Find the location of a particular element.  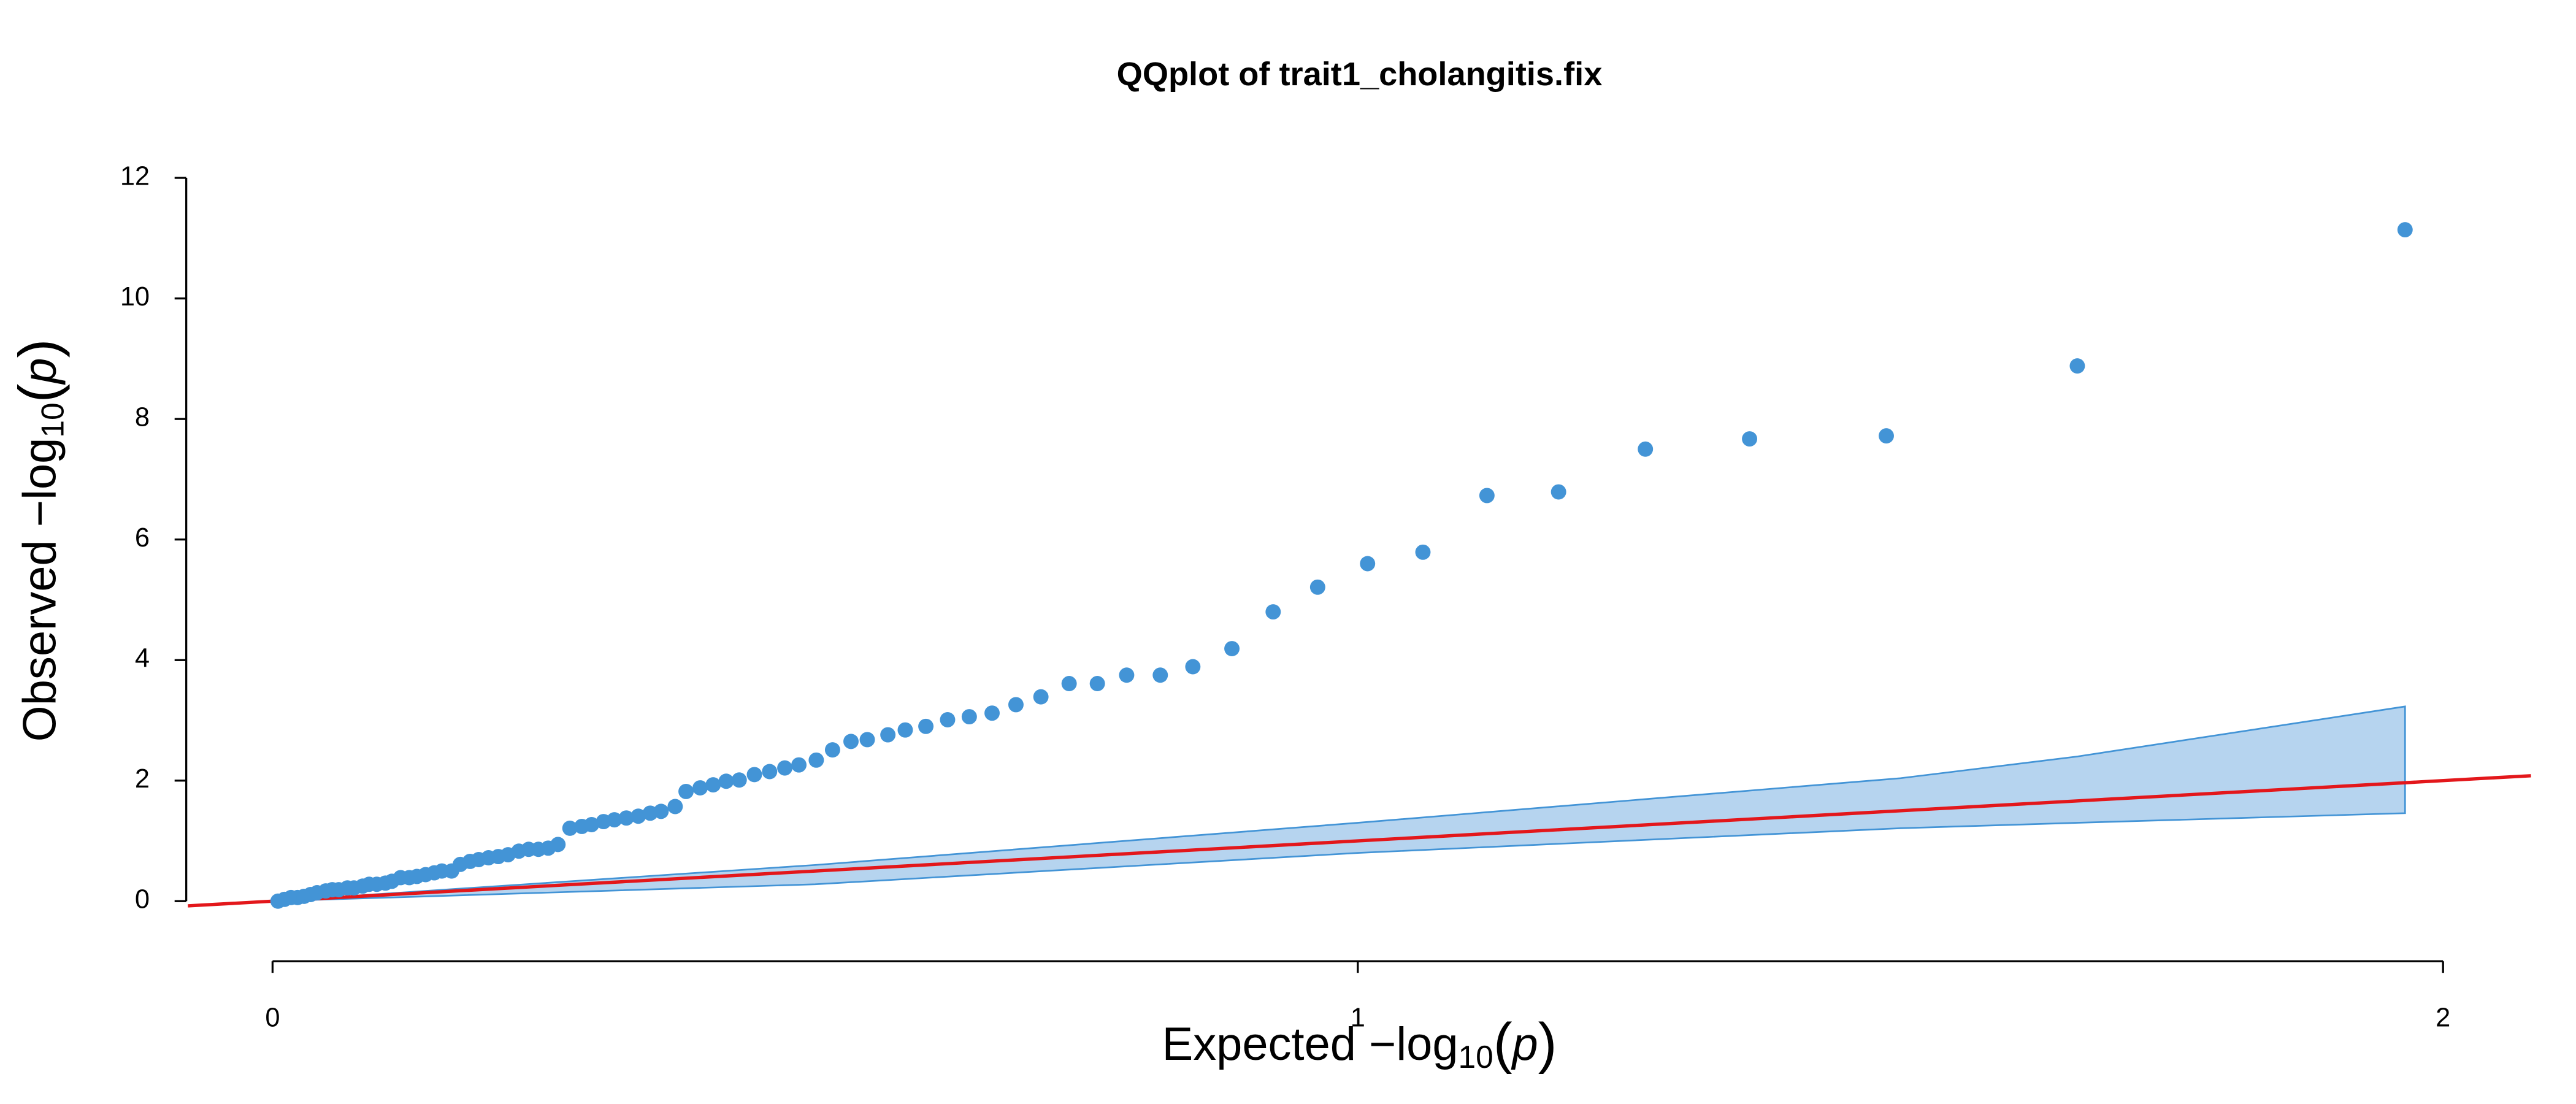

chart-title: QQplot of trait1_cholangitis.fix is located at coordinates (1360, 74).